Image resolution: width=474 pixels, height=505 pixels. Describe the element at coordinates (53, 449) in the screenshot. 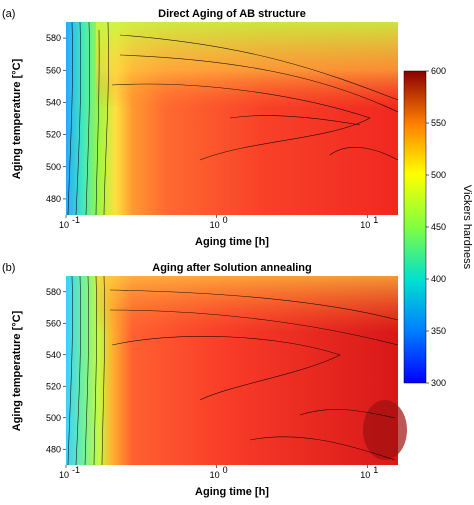

I see `panel-b-ytick-label: 480` at that location.